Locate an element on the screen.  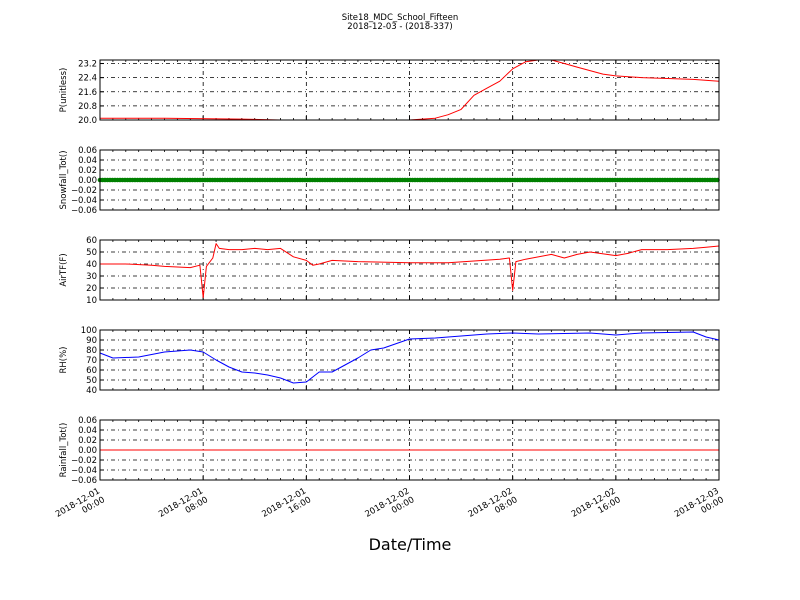
y-tick-label: 30 is located at coordinates (91, 277).